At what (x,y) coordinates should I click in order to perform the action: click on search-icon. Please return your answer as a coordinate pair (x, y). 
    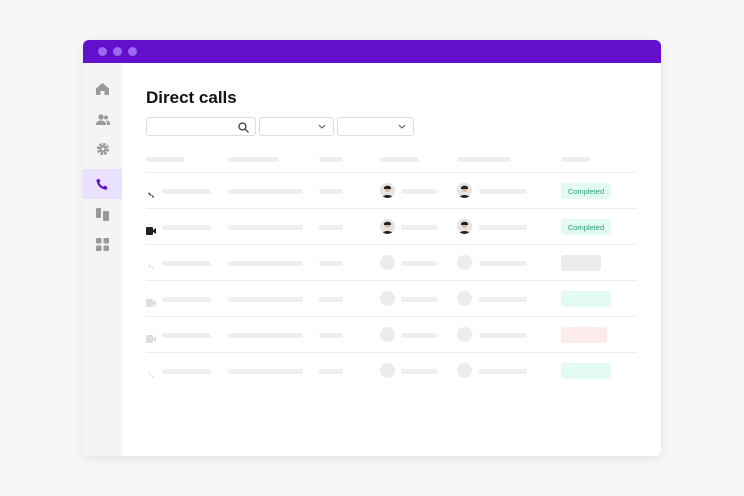
    Looking at the image, I should click on (243, 127).